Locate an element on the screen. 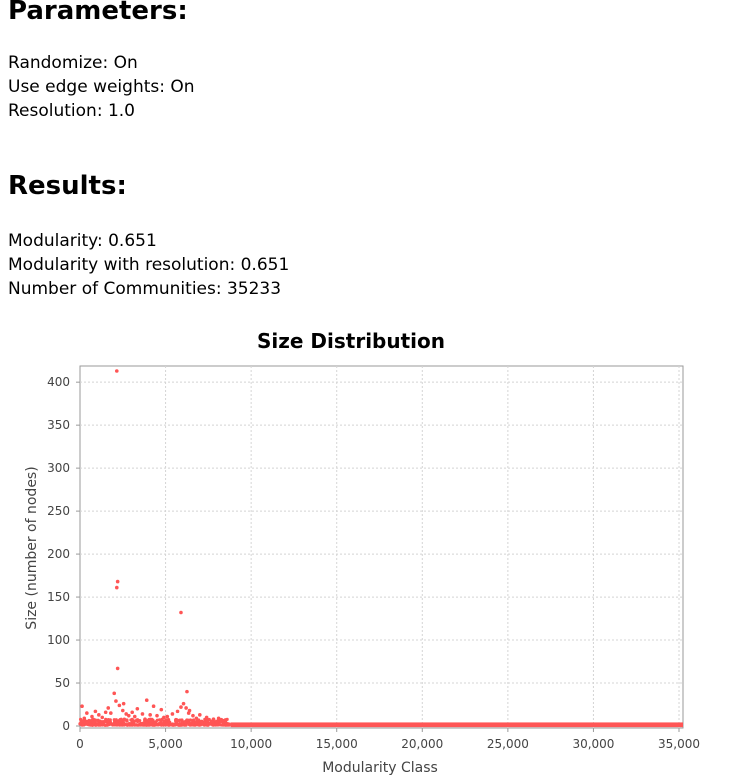 Image resolution: width=750 pixels, height=779 pixels. y-tick-label: 200 is located at coordinates (58, 554).